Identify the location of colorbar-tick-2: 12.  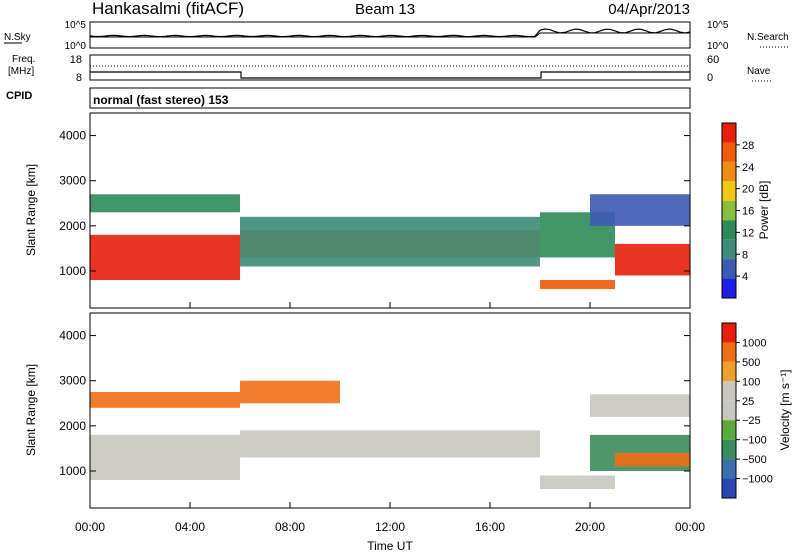
(748, 233).